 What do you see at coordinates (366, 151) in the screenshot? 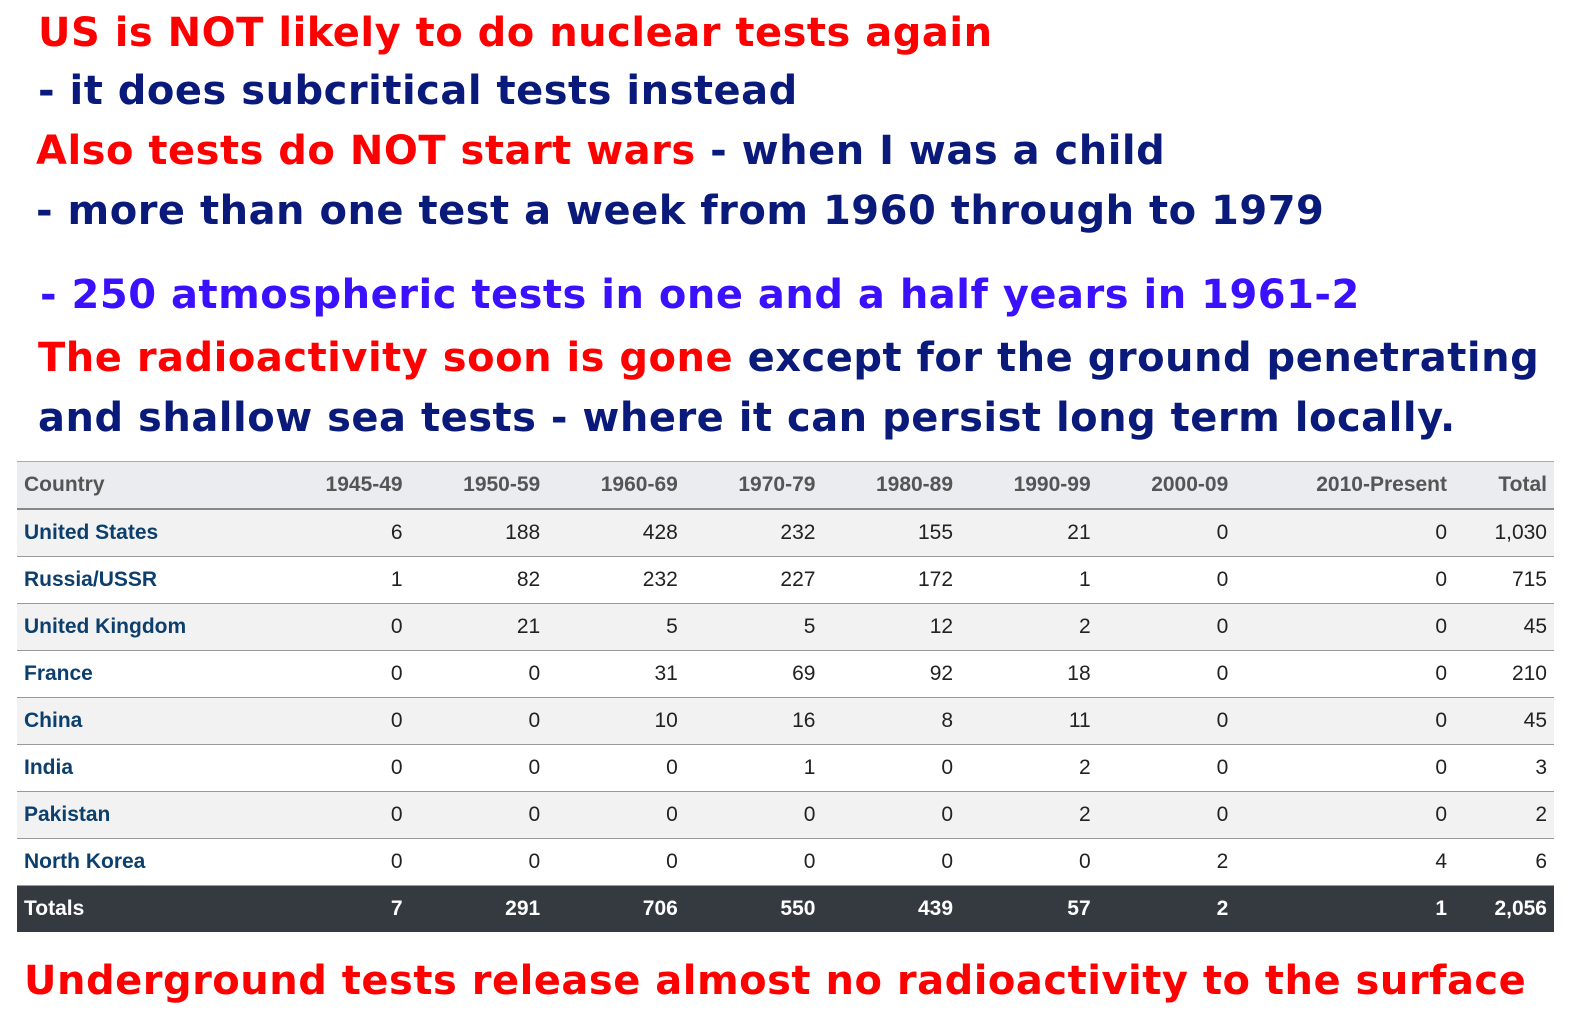
I see `headline-tests-no-wars-red: Also tests do NOT start wars` at bounding box center [366, 151].